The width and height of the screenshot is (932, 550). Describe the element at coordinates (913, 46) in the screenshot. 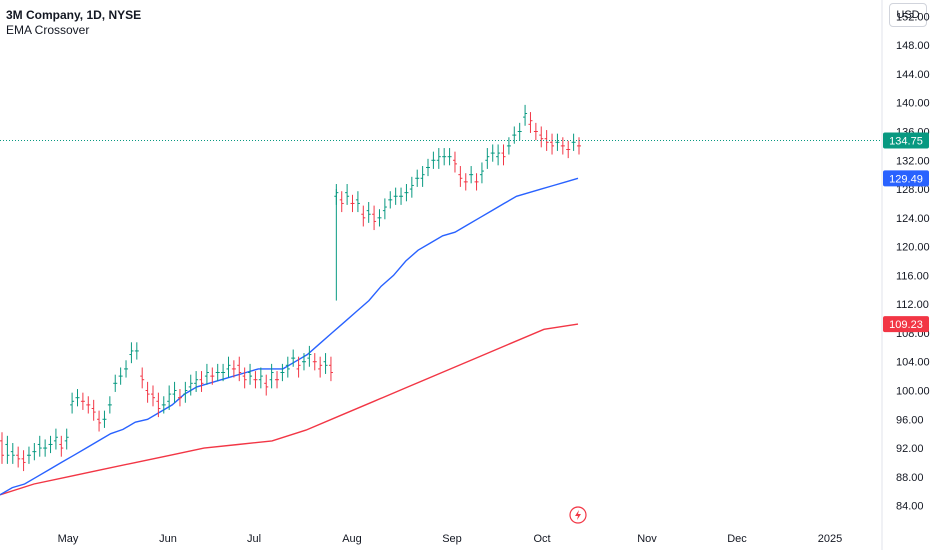

I see `y-tick-label: 148.00` at that location.